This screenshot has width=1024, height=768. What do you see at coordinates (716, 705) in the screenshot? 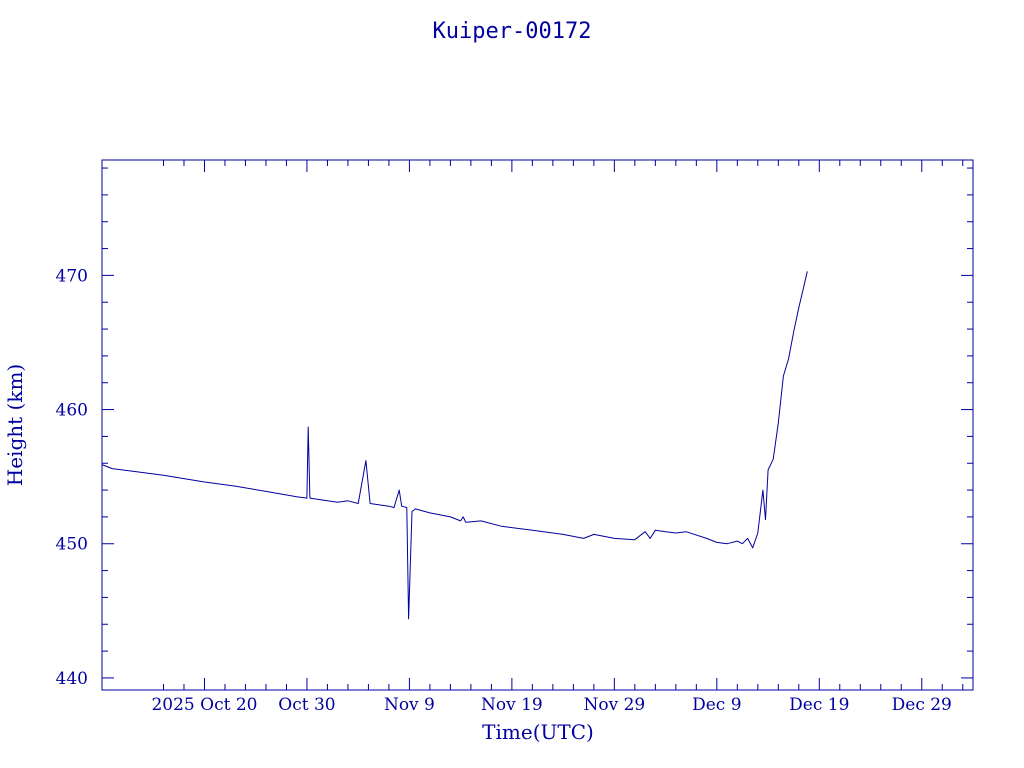
I see `x-tick-label: Dec 9` at bounding box center [716, 705].